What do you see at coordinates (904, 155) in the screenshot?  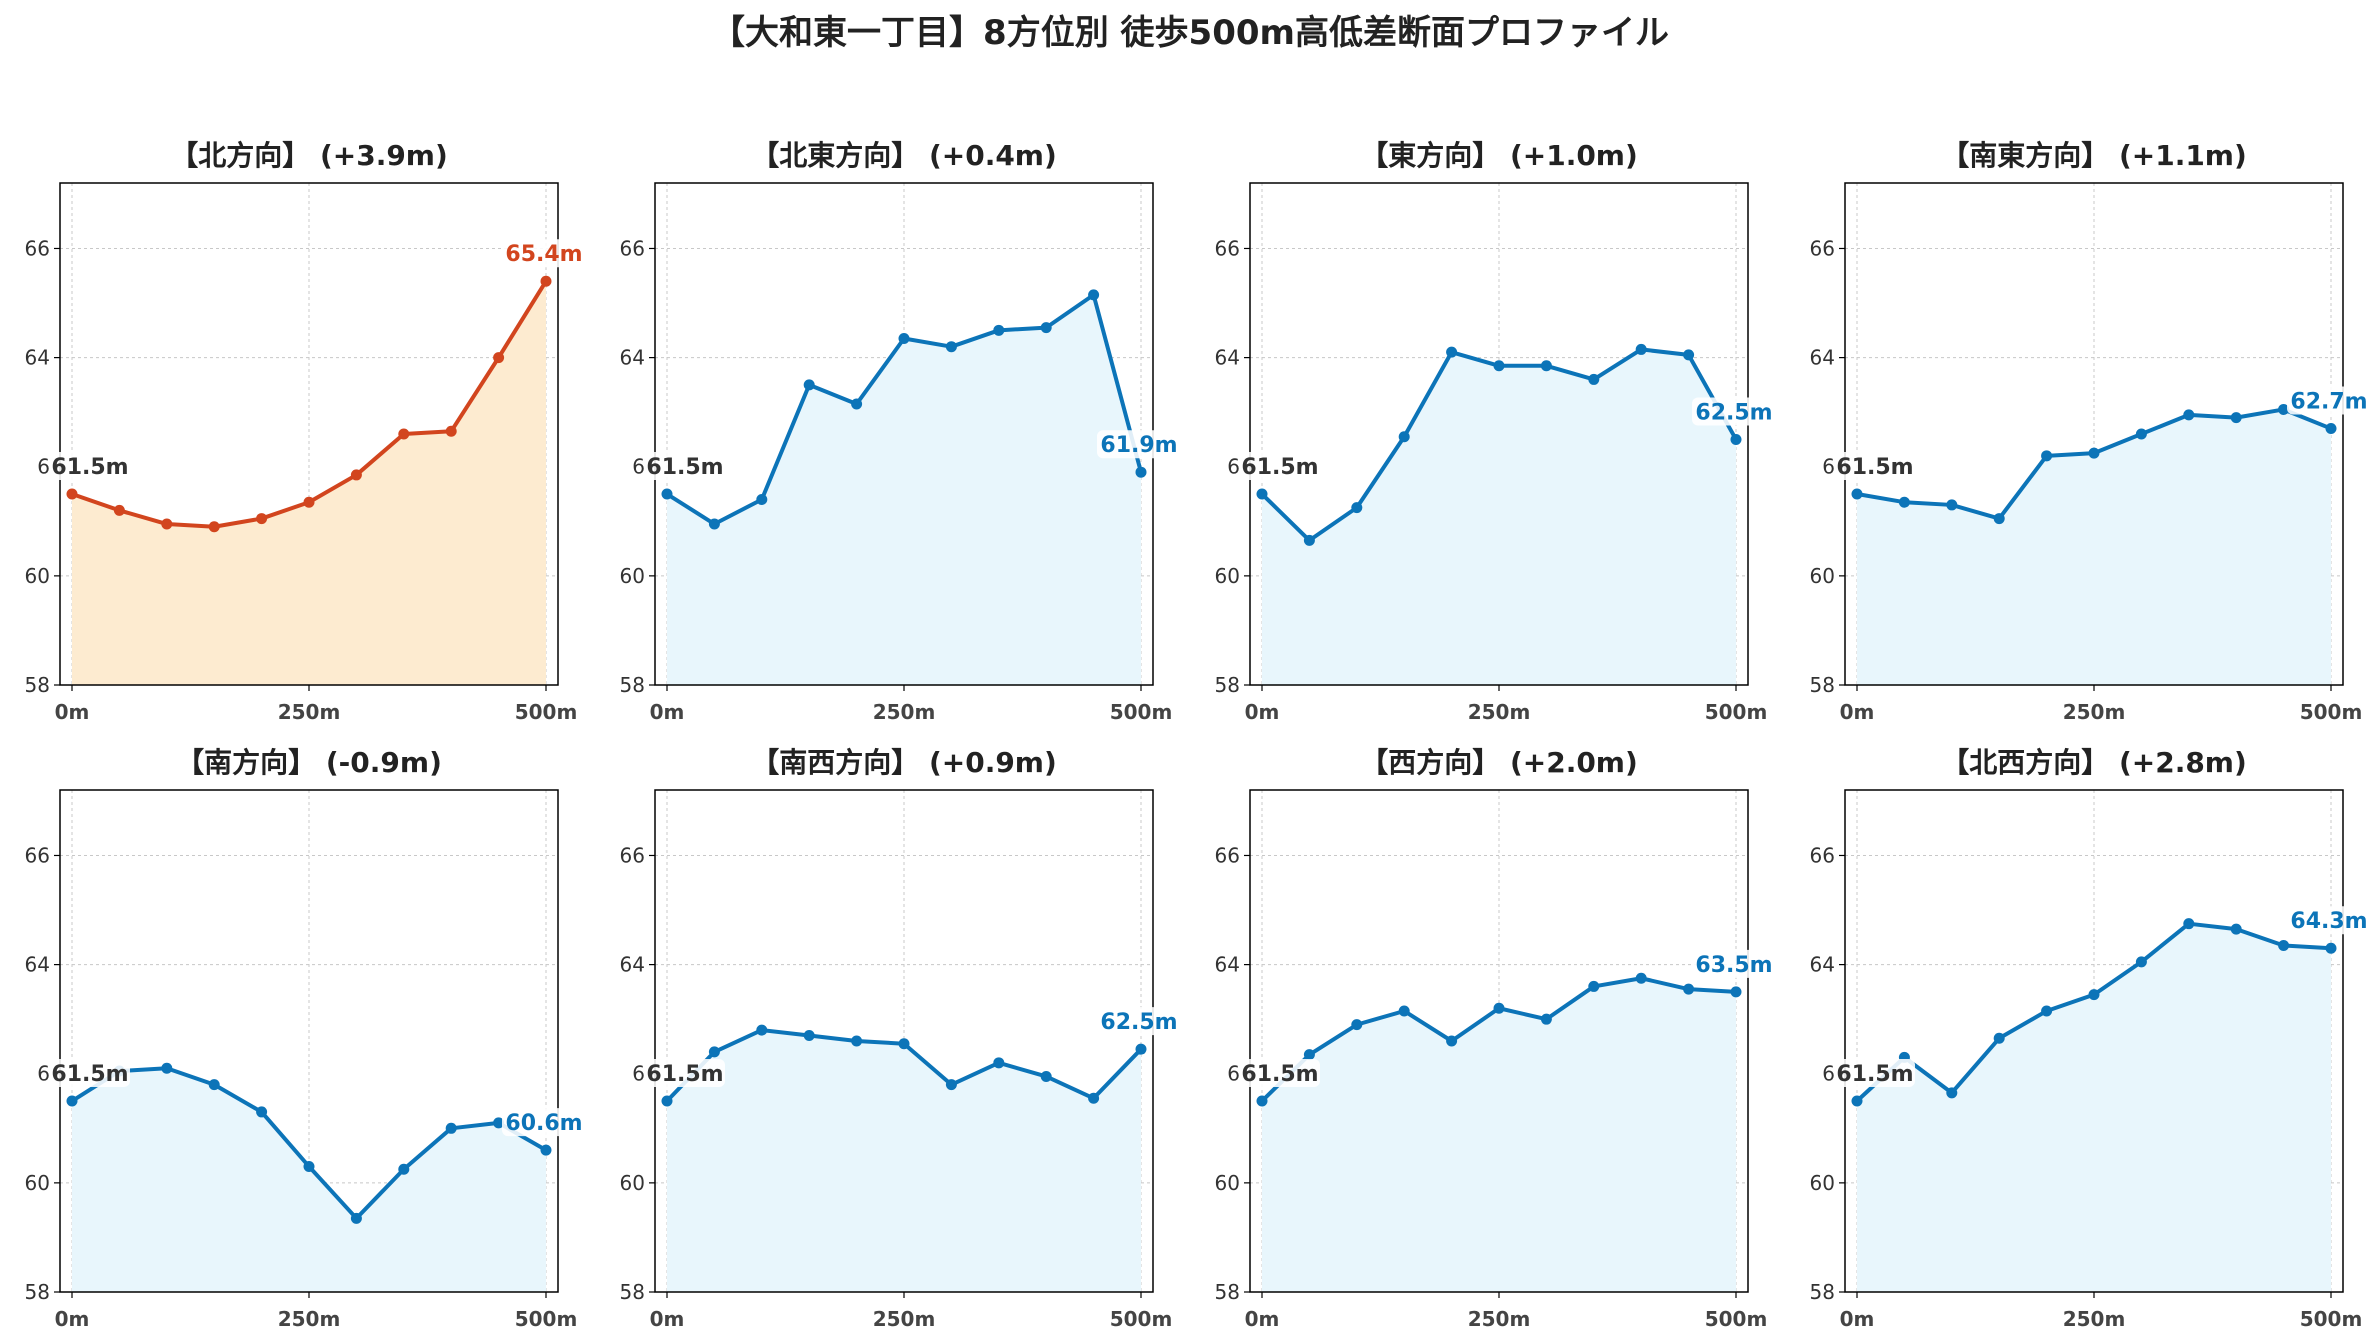 I see `panel-title: 【北東方向】 (+0.4m)` at bounding box center [904, 155].